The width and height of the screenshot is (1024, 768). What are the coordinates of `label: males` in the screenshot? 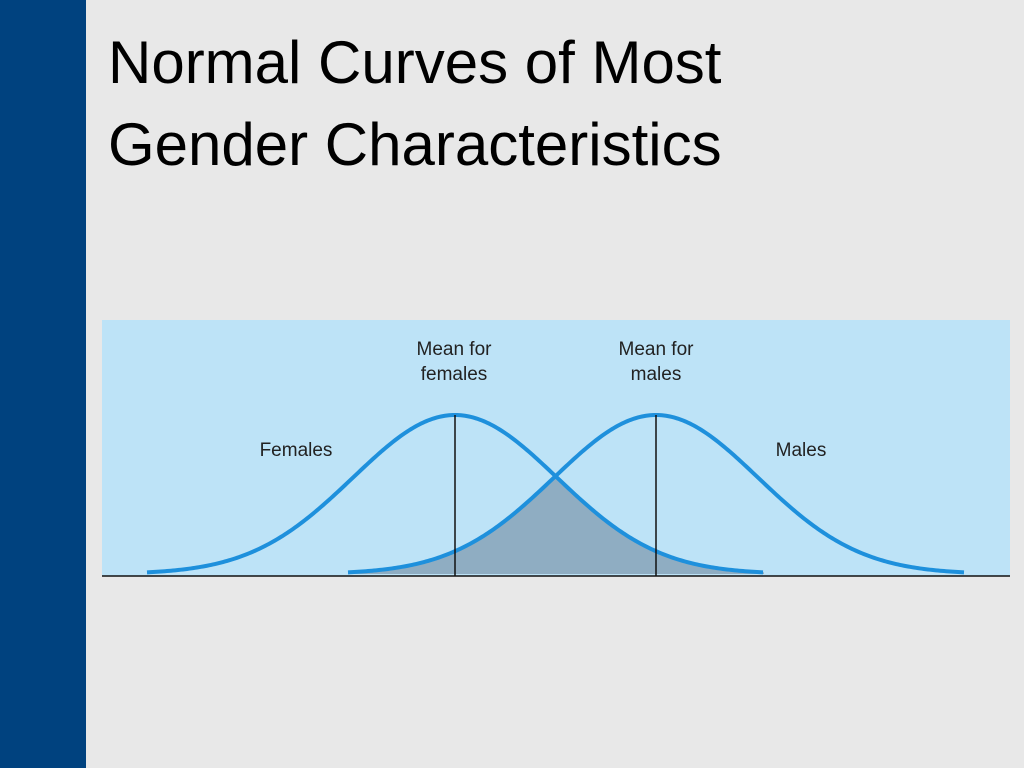 It's located at (656, 374).